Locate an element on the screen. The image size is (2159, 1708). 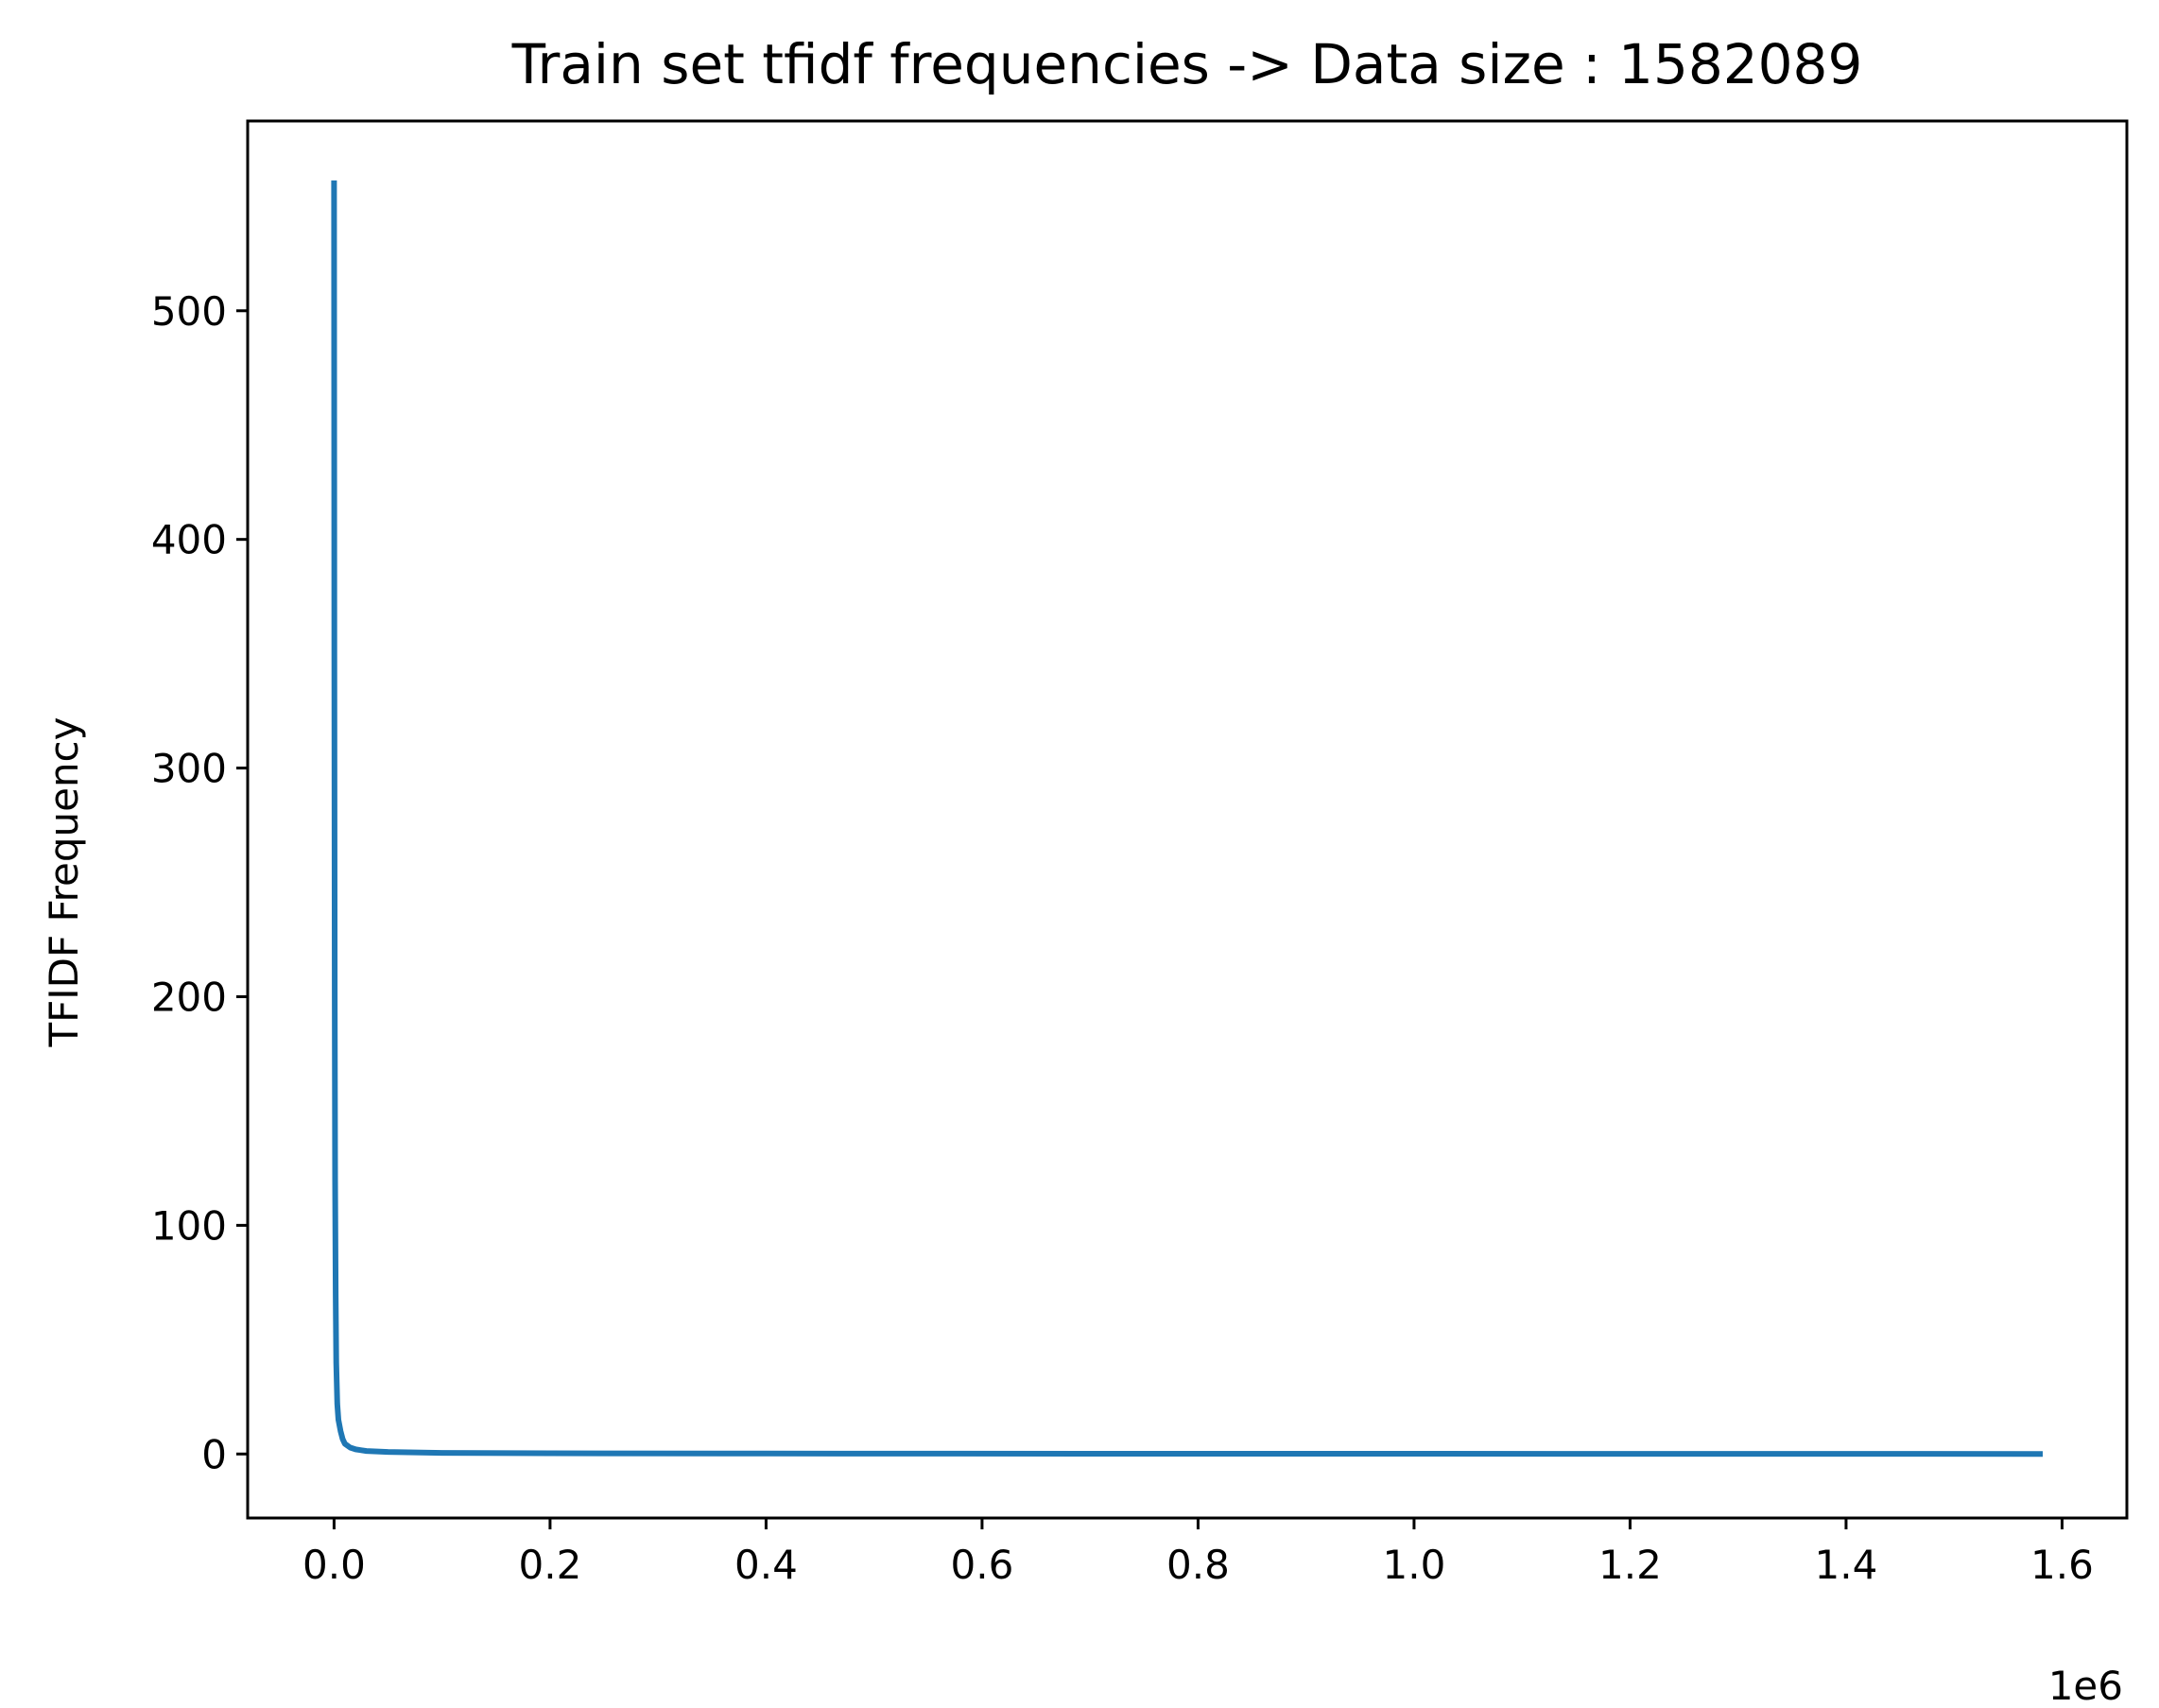
x-tick-label: 1.2 is located at coordinates (1630, 1565).